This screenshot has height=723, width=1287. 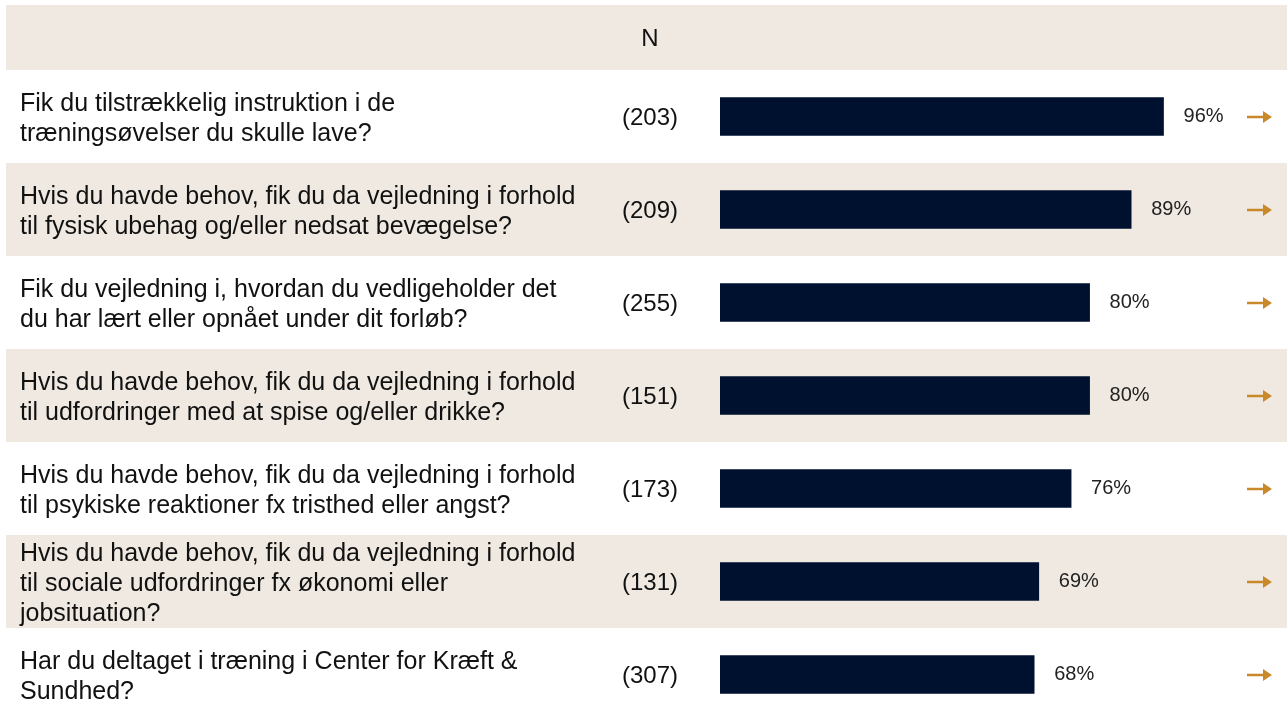 I want to click on y-tick-label: Har du deltaget i træning i Center for Kræft & Sundhed?, so click(x=269, y=674).